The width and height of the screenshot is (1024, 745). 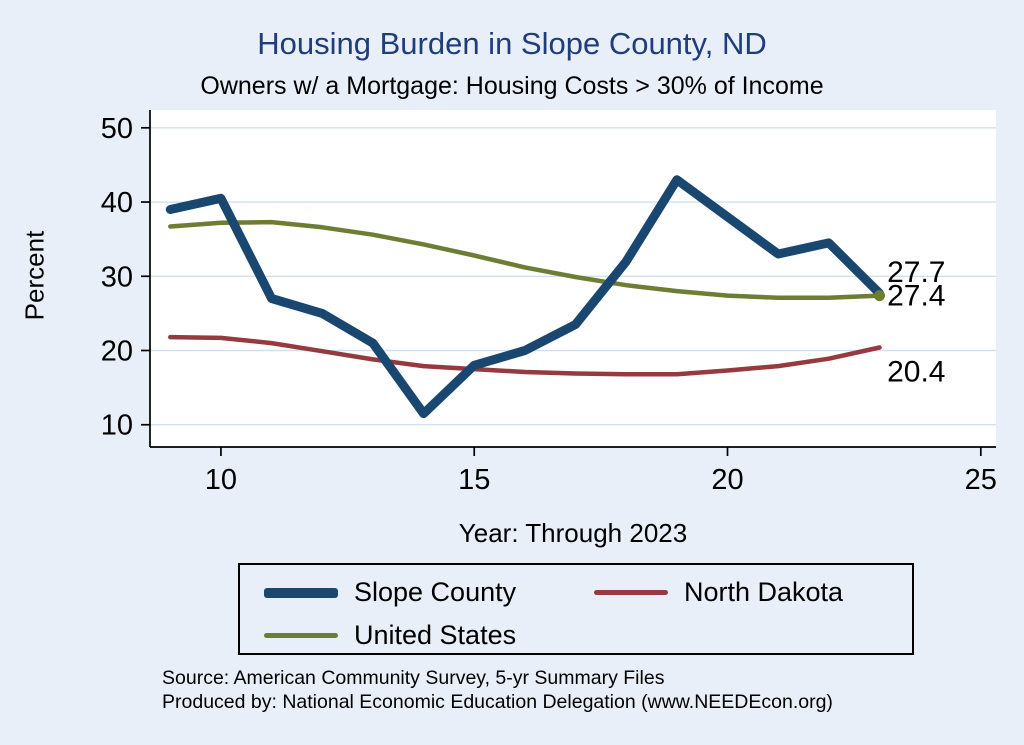 I want to click on y-tick-label: 30, so click(x=117, y=277).